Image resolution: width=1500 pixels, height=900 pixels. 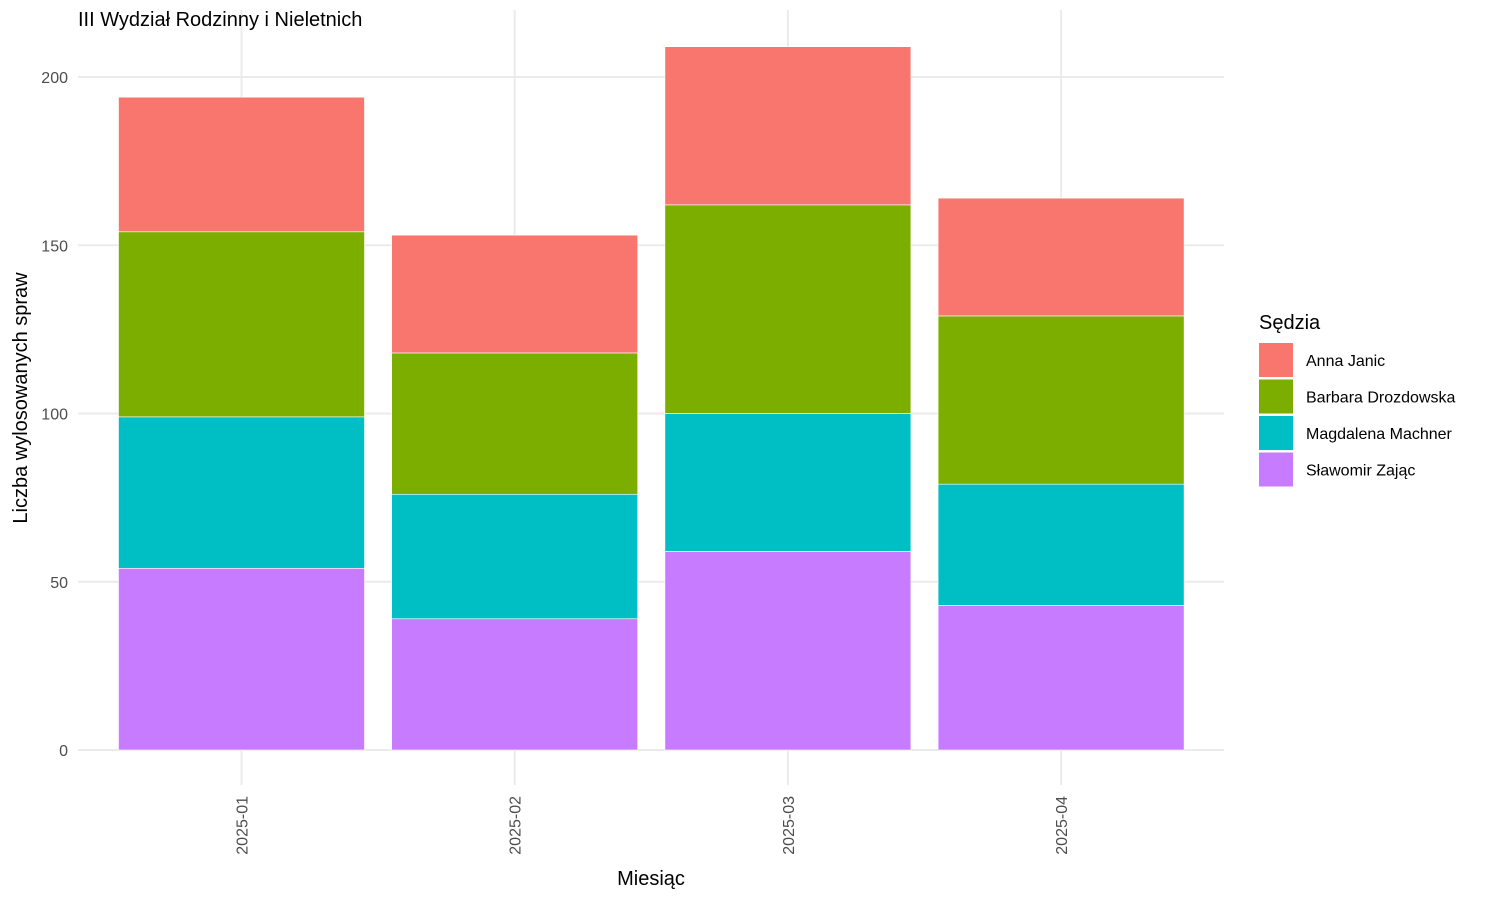 I want to click on y-tick-label: 100, so click(x=54, y=415).